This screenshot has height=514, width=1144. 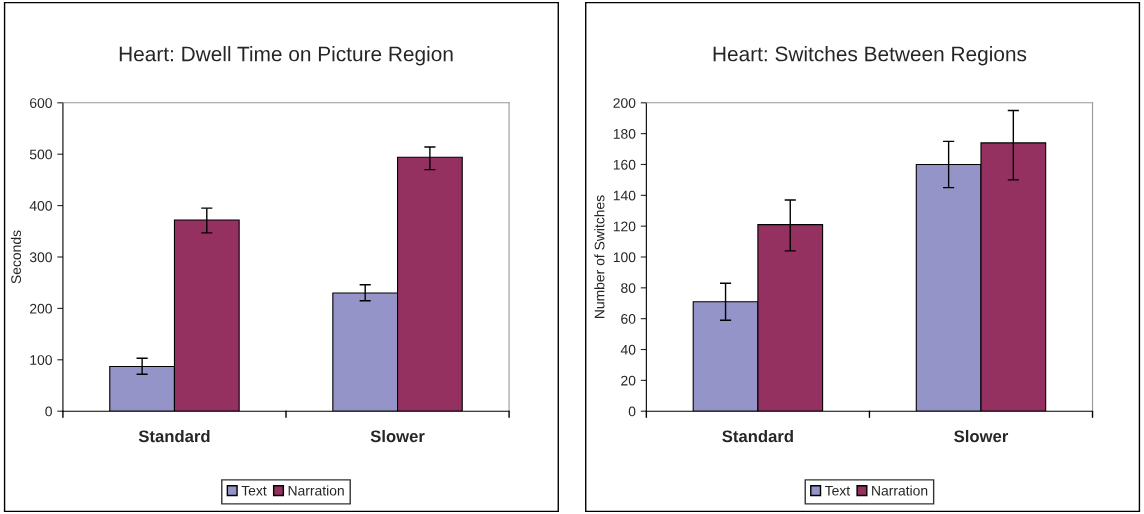 I want to click on y-tick-label: 120, so click(x=624, y=226).